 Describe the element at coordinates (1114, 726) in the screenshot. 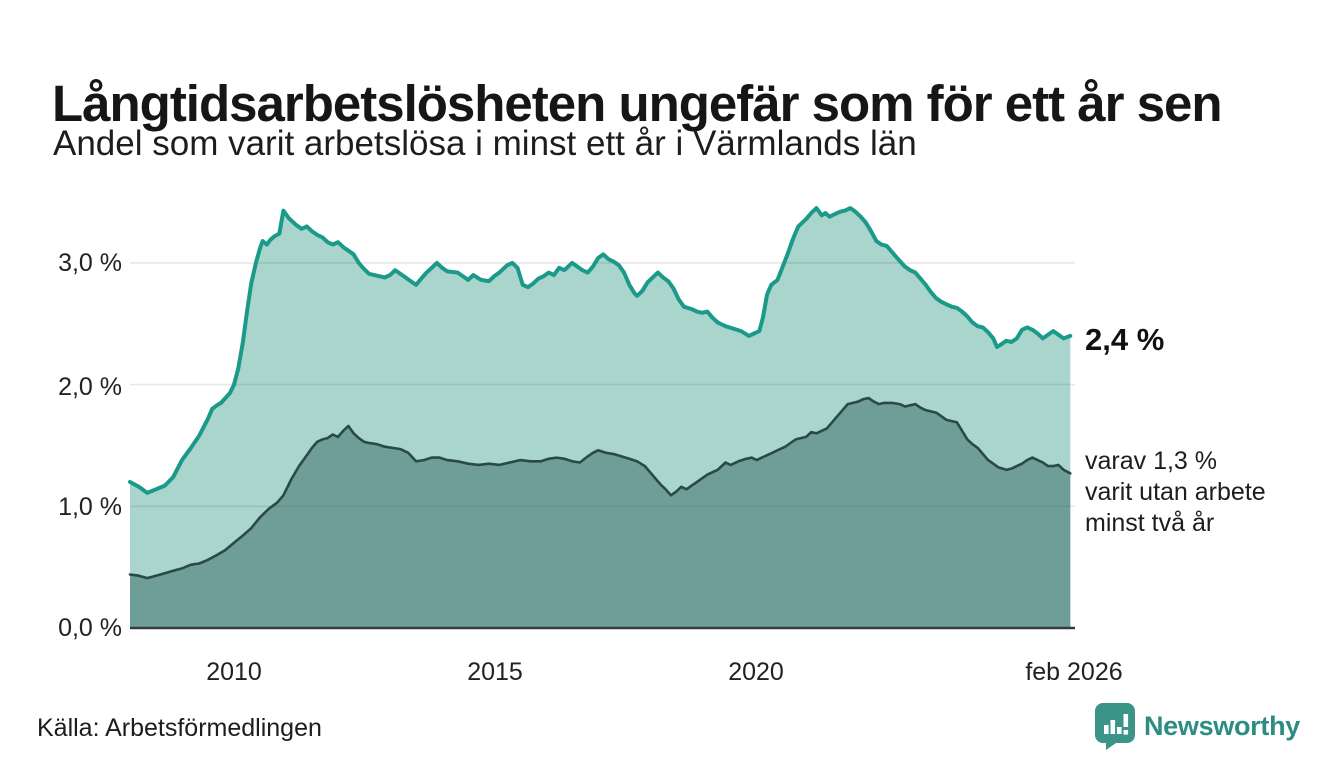

I see `newsworthy-bubble-chart-icon` at that location.